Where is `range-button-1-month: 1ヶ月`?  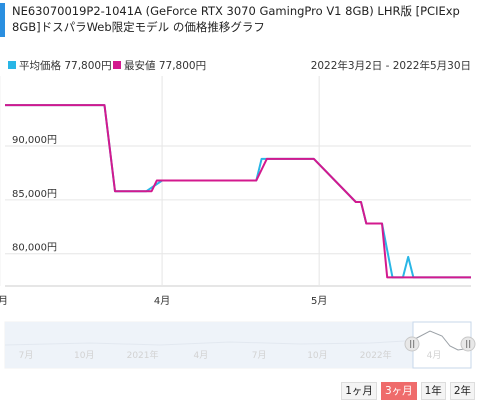
range-button-1-month: 1ヶ月 is located at coordinates (359, 391).